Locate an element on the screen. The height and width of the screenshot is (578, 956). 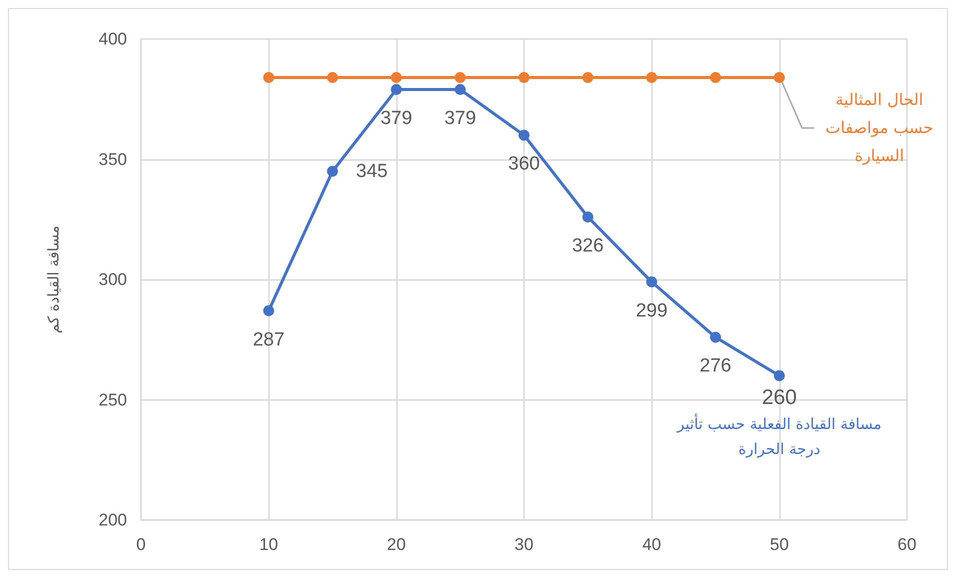
x-tick-label: 0 is located at coordinates (141, 544).